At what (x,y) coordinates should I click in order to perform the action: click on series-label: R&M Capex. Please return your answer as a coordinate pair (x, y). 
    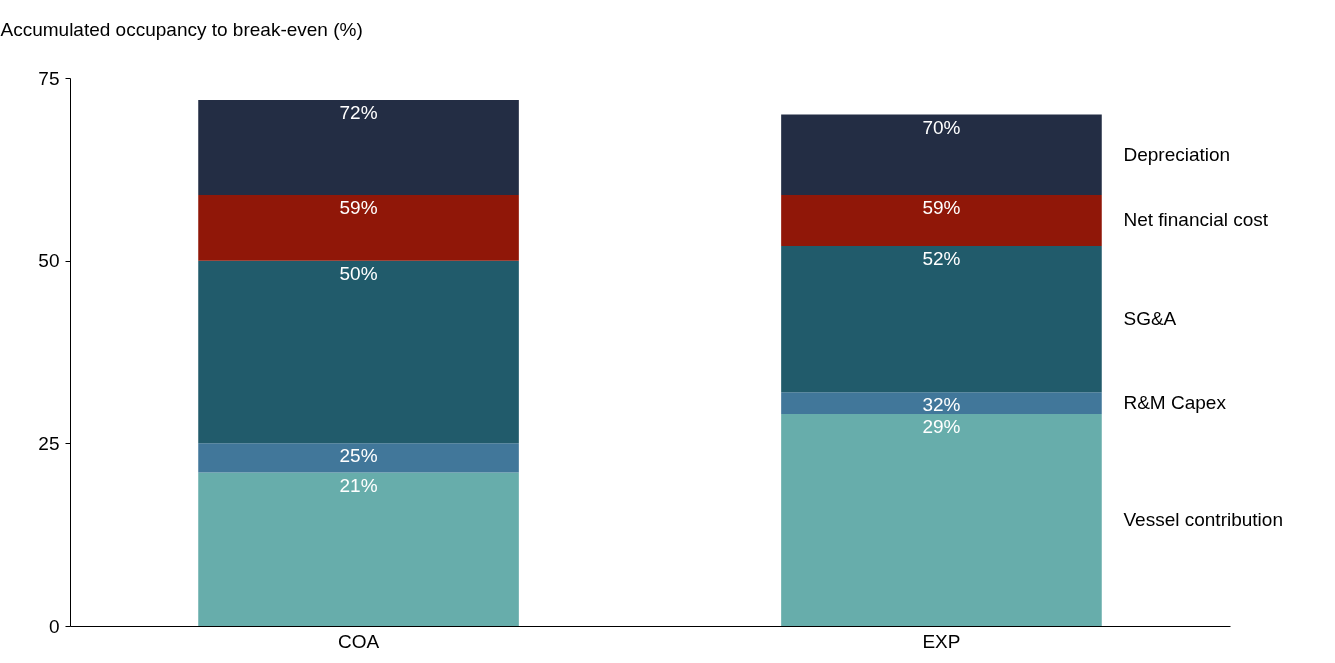
    Looking at the image, I should click on (1175, 403).